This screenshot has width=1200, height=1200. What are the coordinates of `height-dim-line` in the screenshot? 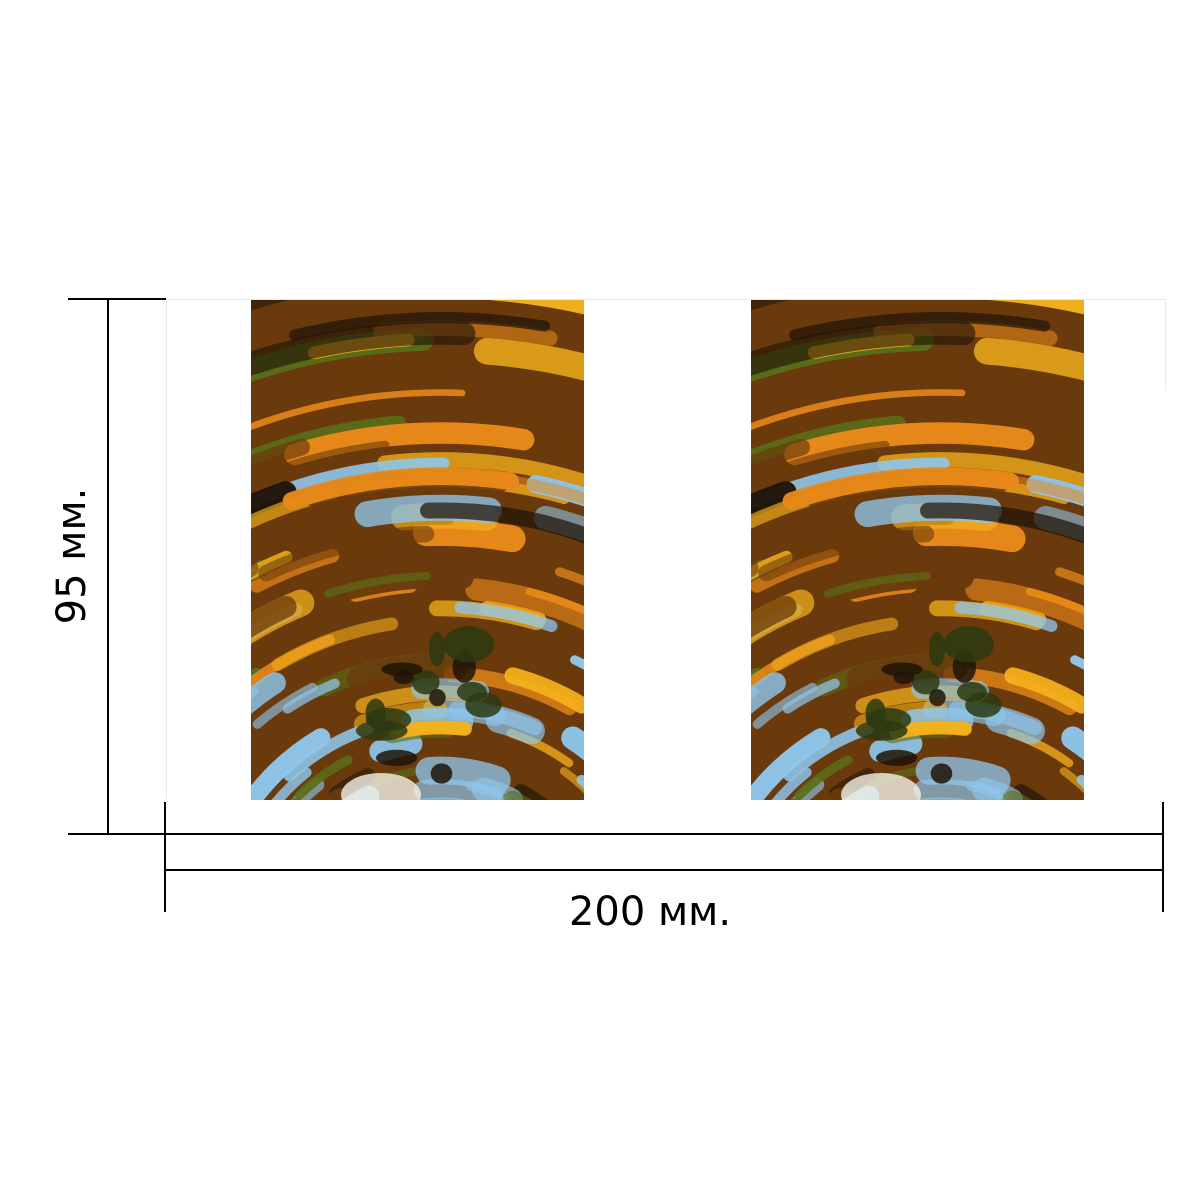 It's located at (108, 566).